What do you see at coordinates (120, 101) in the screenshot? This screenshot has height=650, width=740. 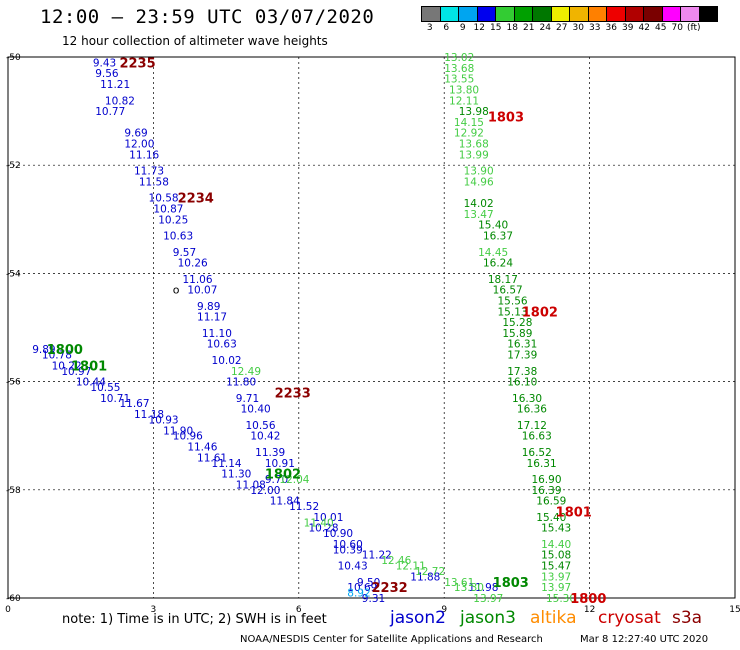 I see `swh-value-label: 10.82` at bounding box center [120, 101].